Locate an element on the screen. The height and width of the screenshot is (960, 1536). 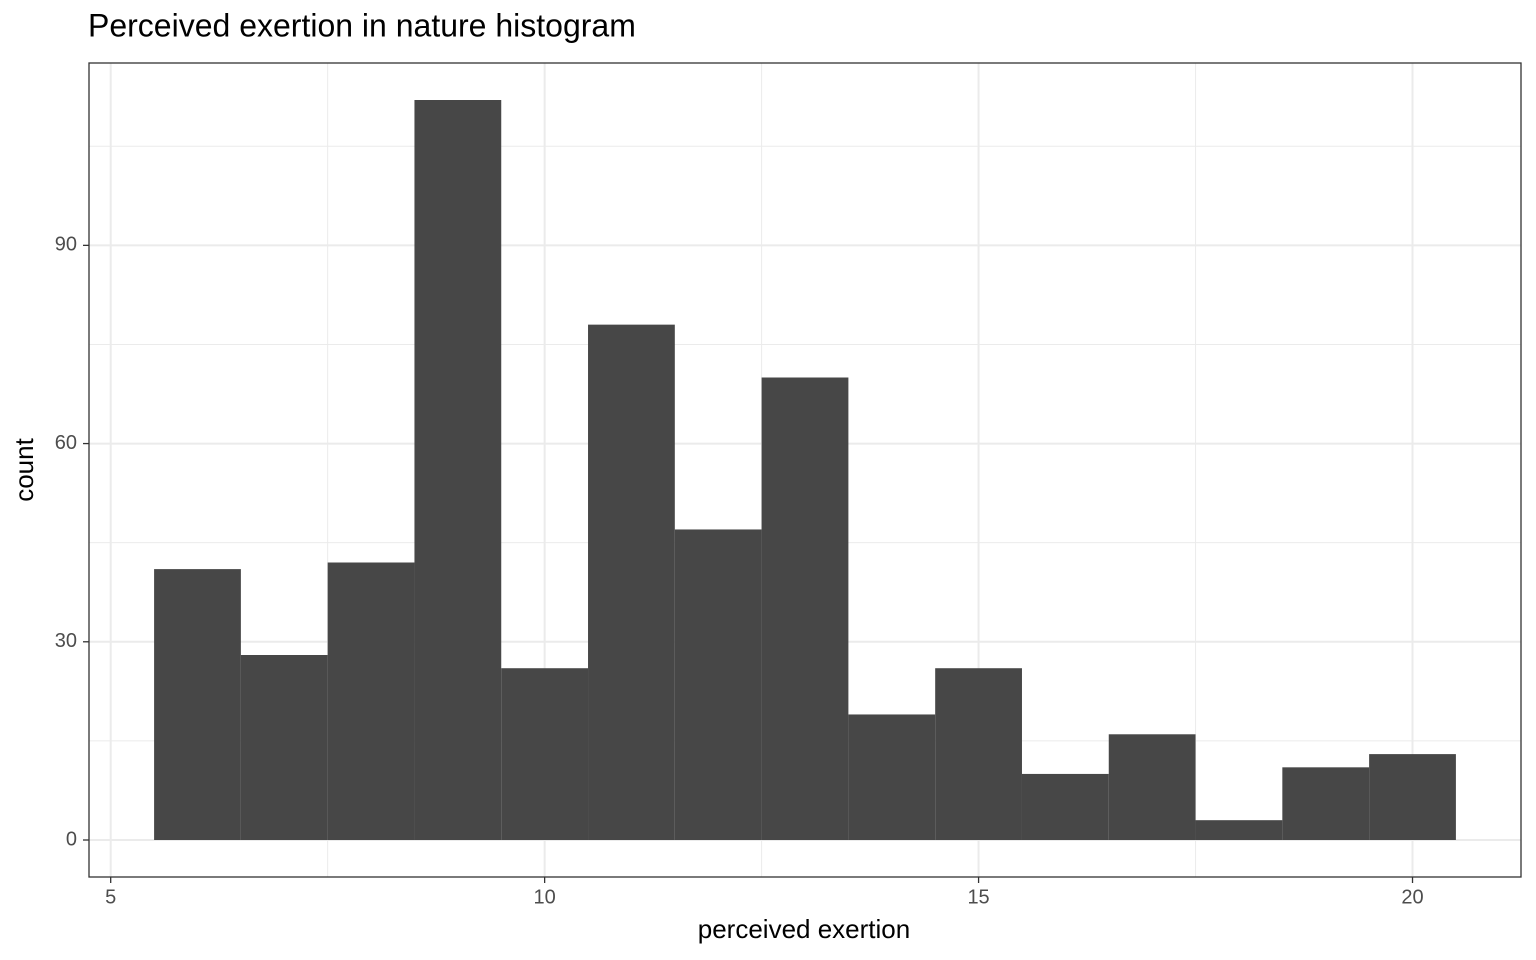
x-axis-title: perceived exertion is located at coordinates (804, 929).